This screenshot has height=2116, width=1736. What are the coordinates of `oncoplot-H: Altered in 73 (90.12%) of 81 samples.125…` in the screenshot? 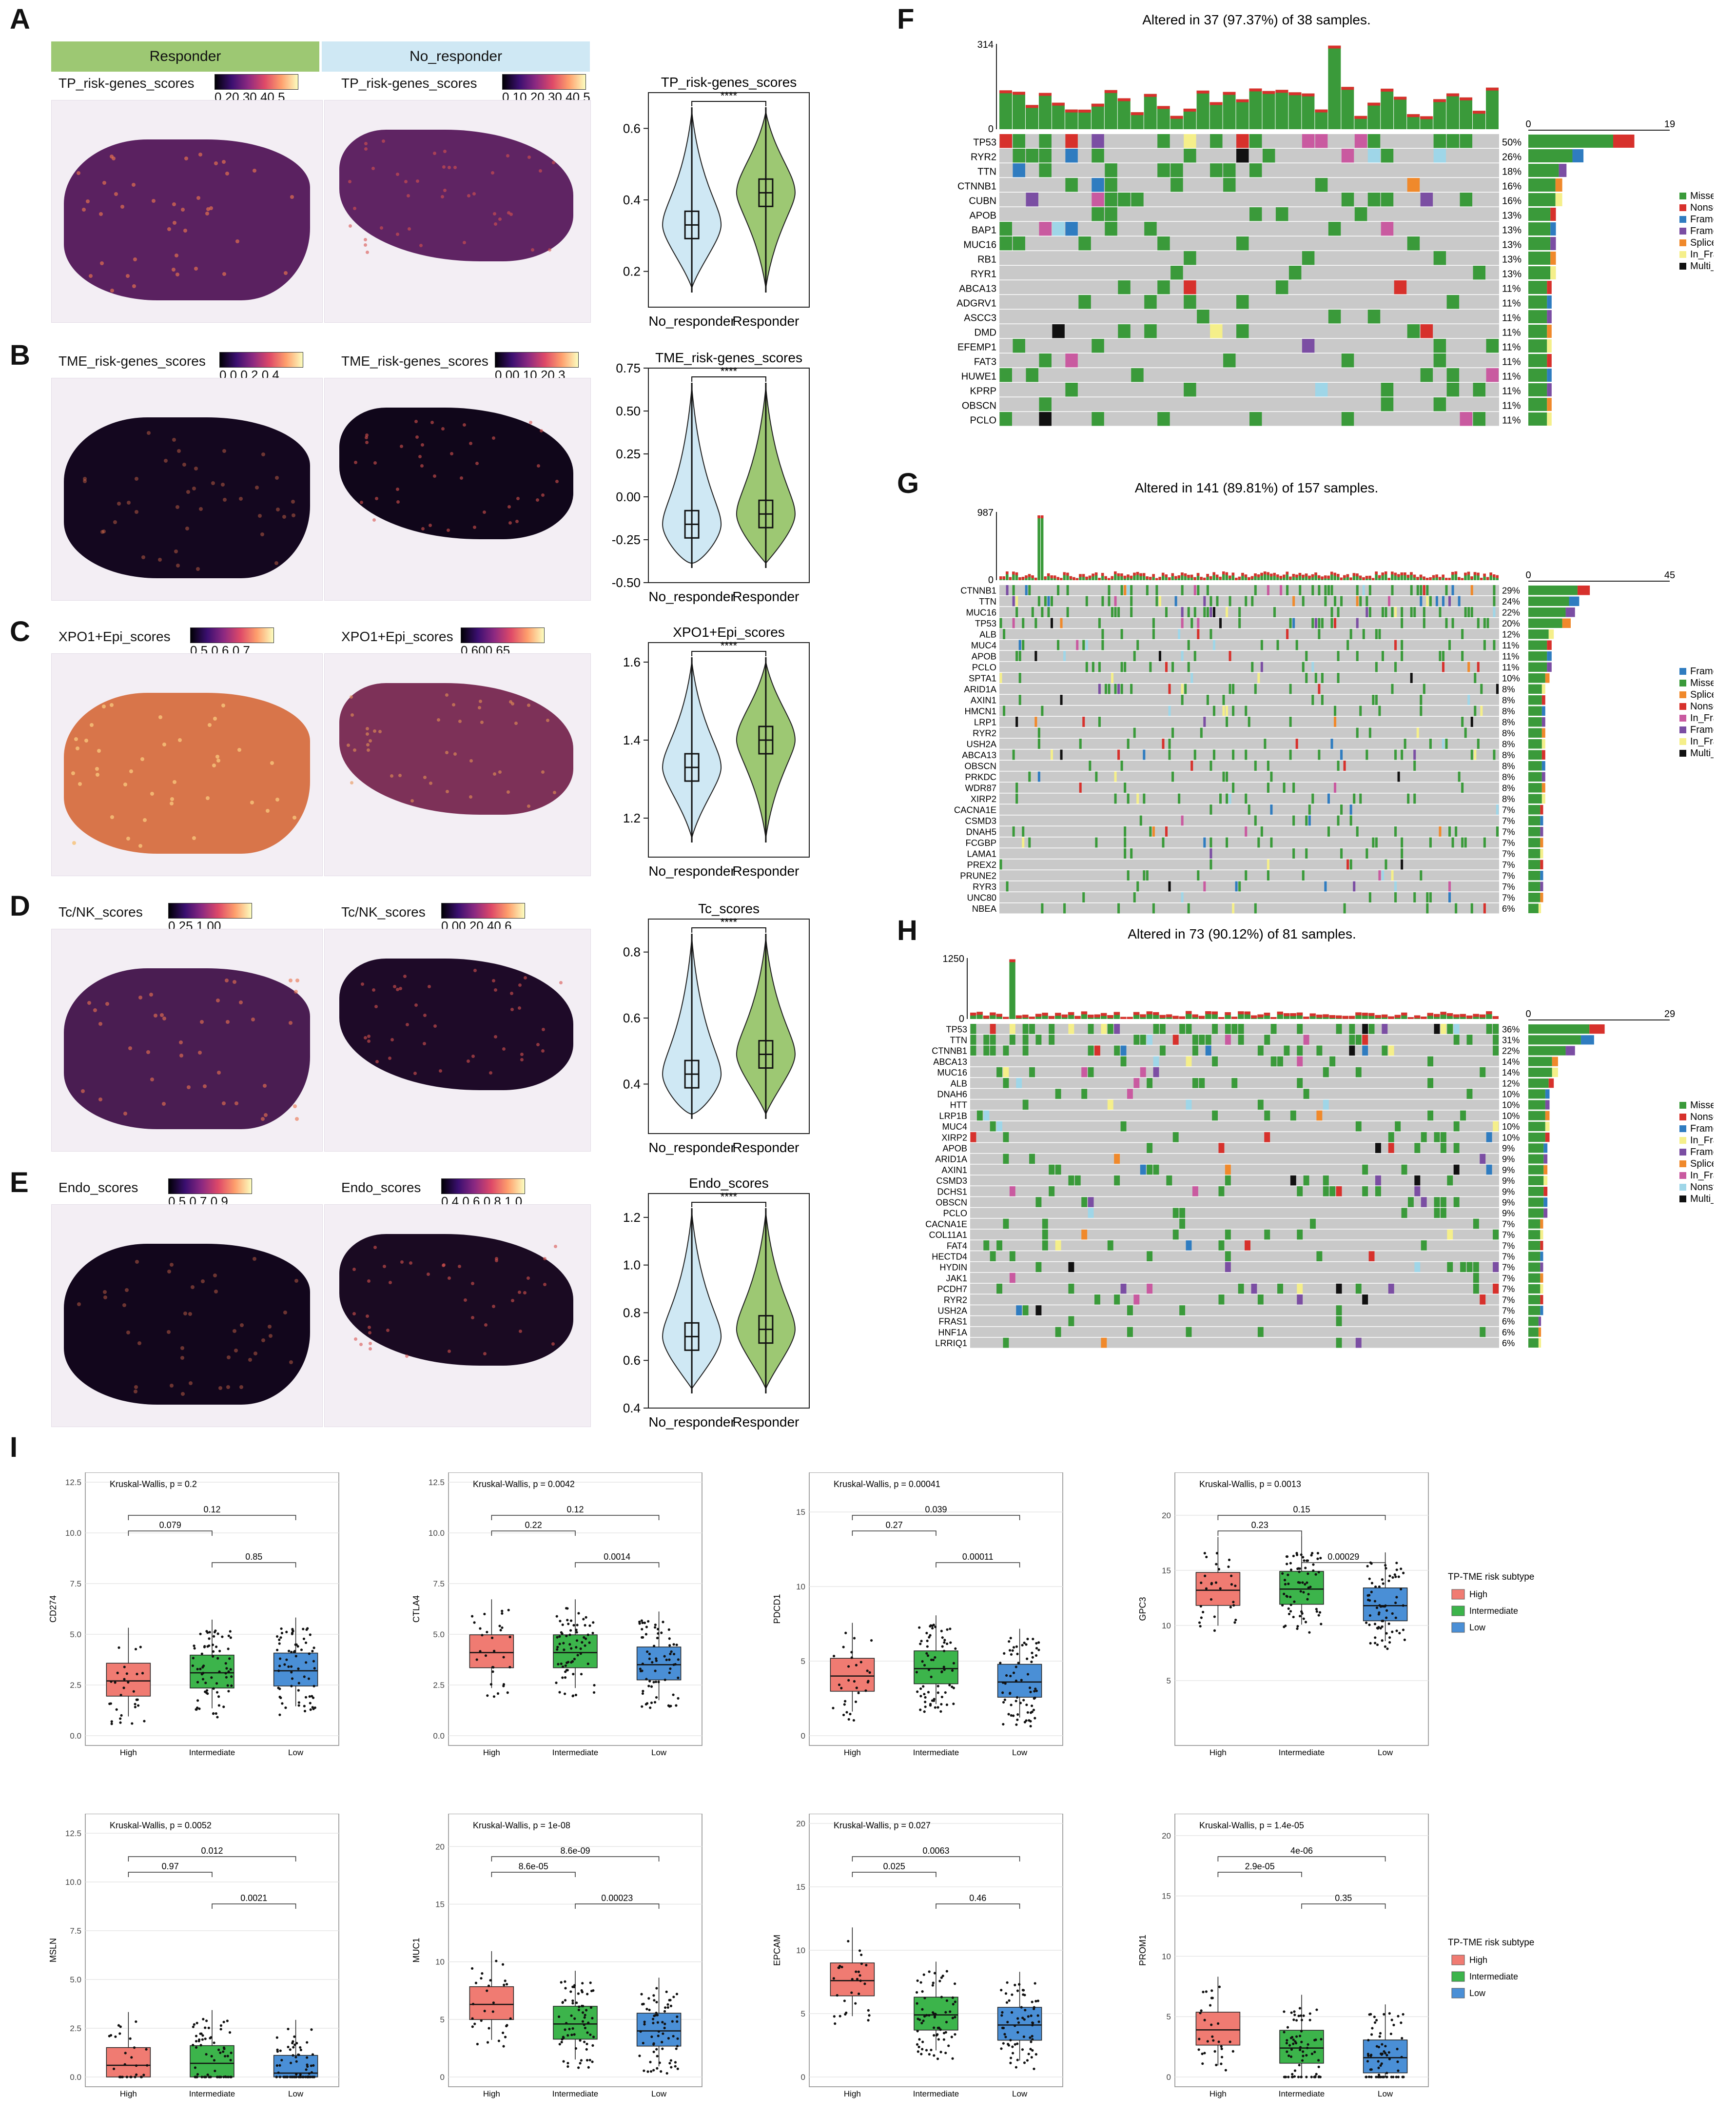 It's located at (1319, 1138).